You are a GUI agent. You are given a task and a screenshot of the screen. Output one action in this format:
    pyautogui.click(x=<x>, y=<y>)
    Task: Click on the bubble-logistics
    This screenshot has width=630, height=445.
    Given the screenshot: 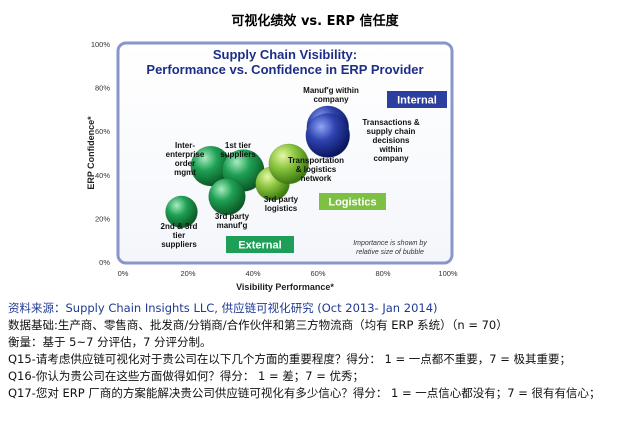 What is the action you would take?
    pyautogui.click(x=289, y=164)
    